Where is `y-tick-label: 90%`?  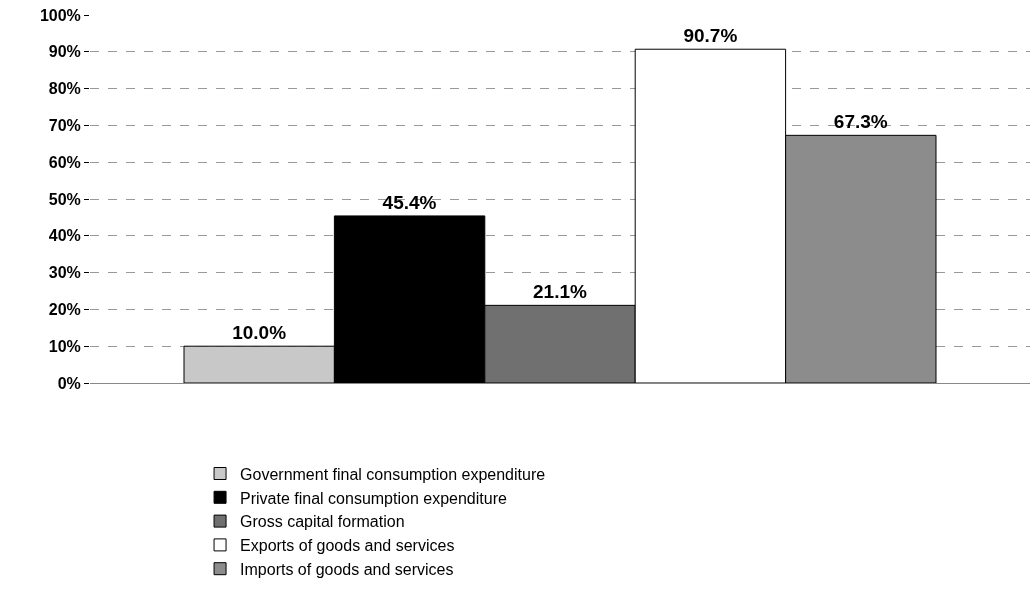 y-tick-label: 90% is located at coordinates (64, 52).